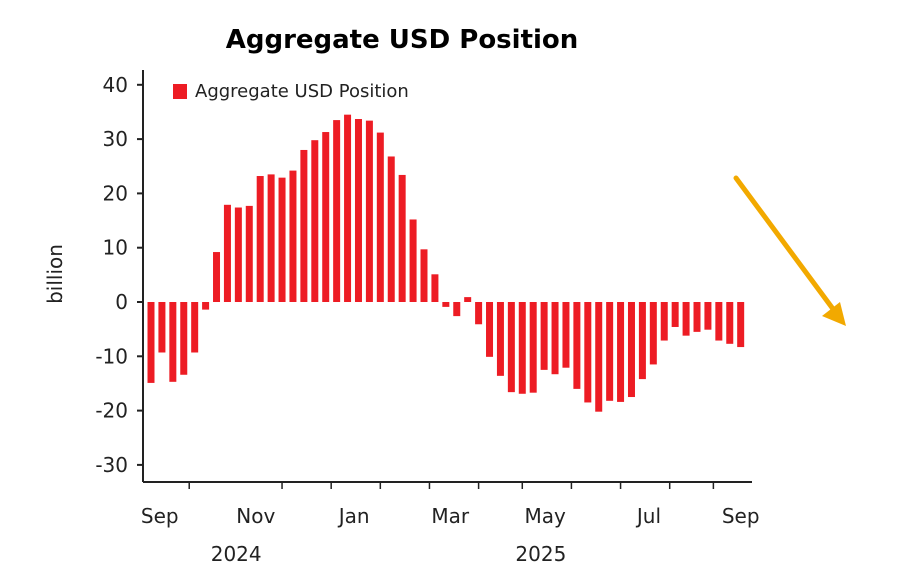 The image size is (900, 575). I want to click on y-tick-label: -20, so click(111, 411).